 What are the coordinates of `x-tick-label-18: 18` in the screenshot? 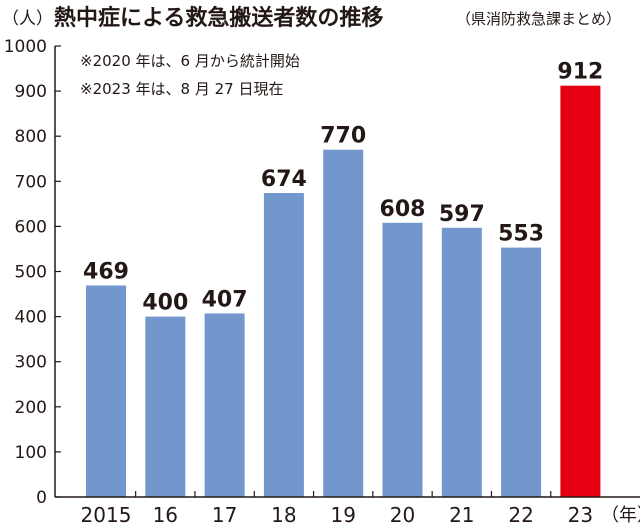 It's located at (283, 515).